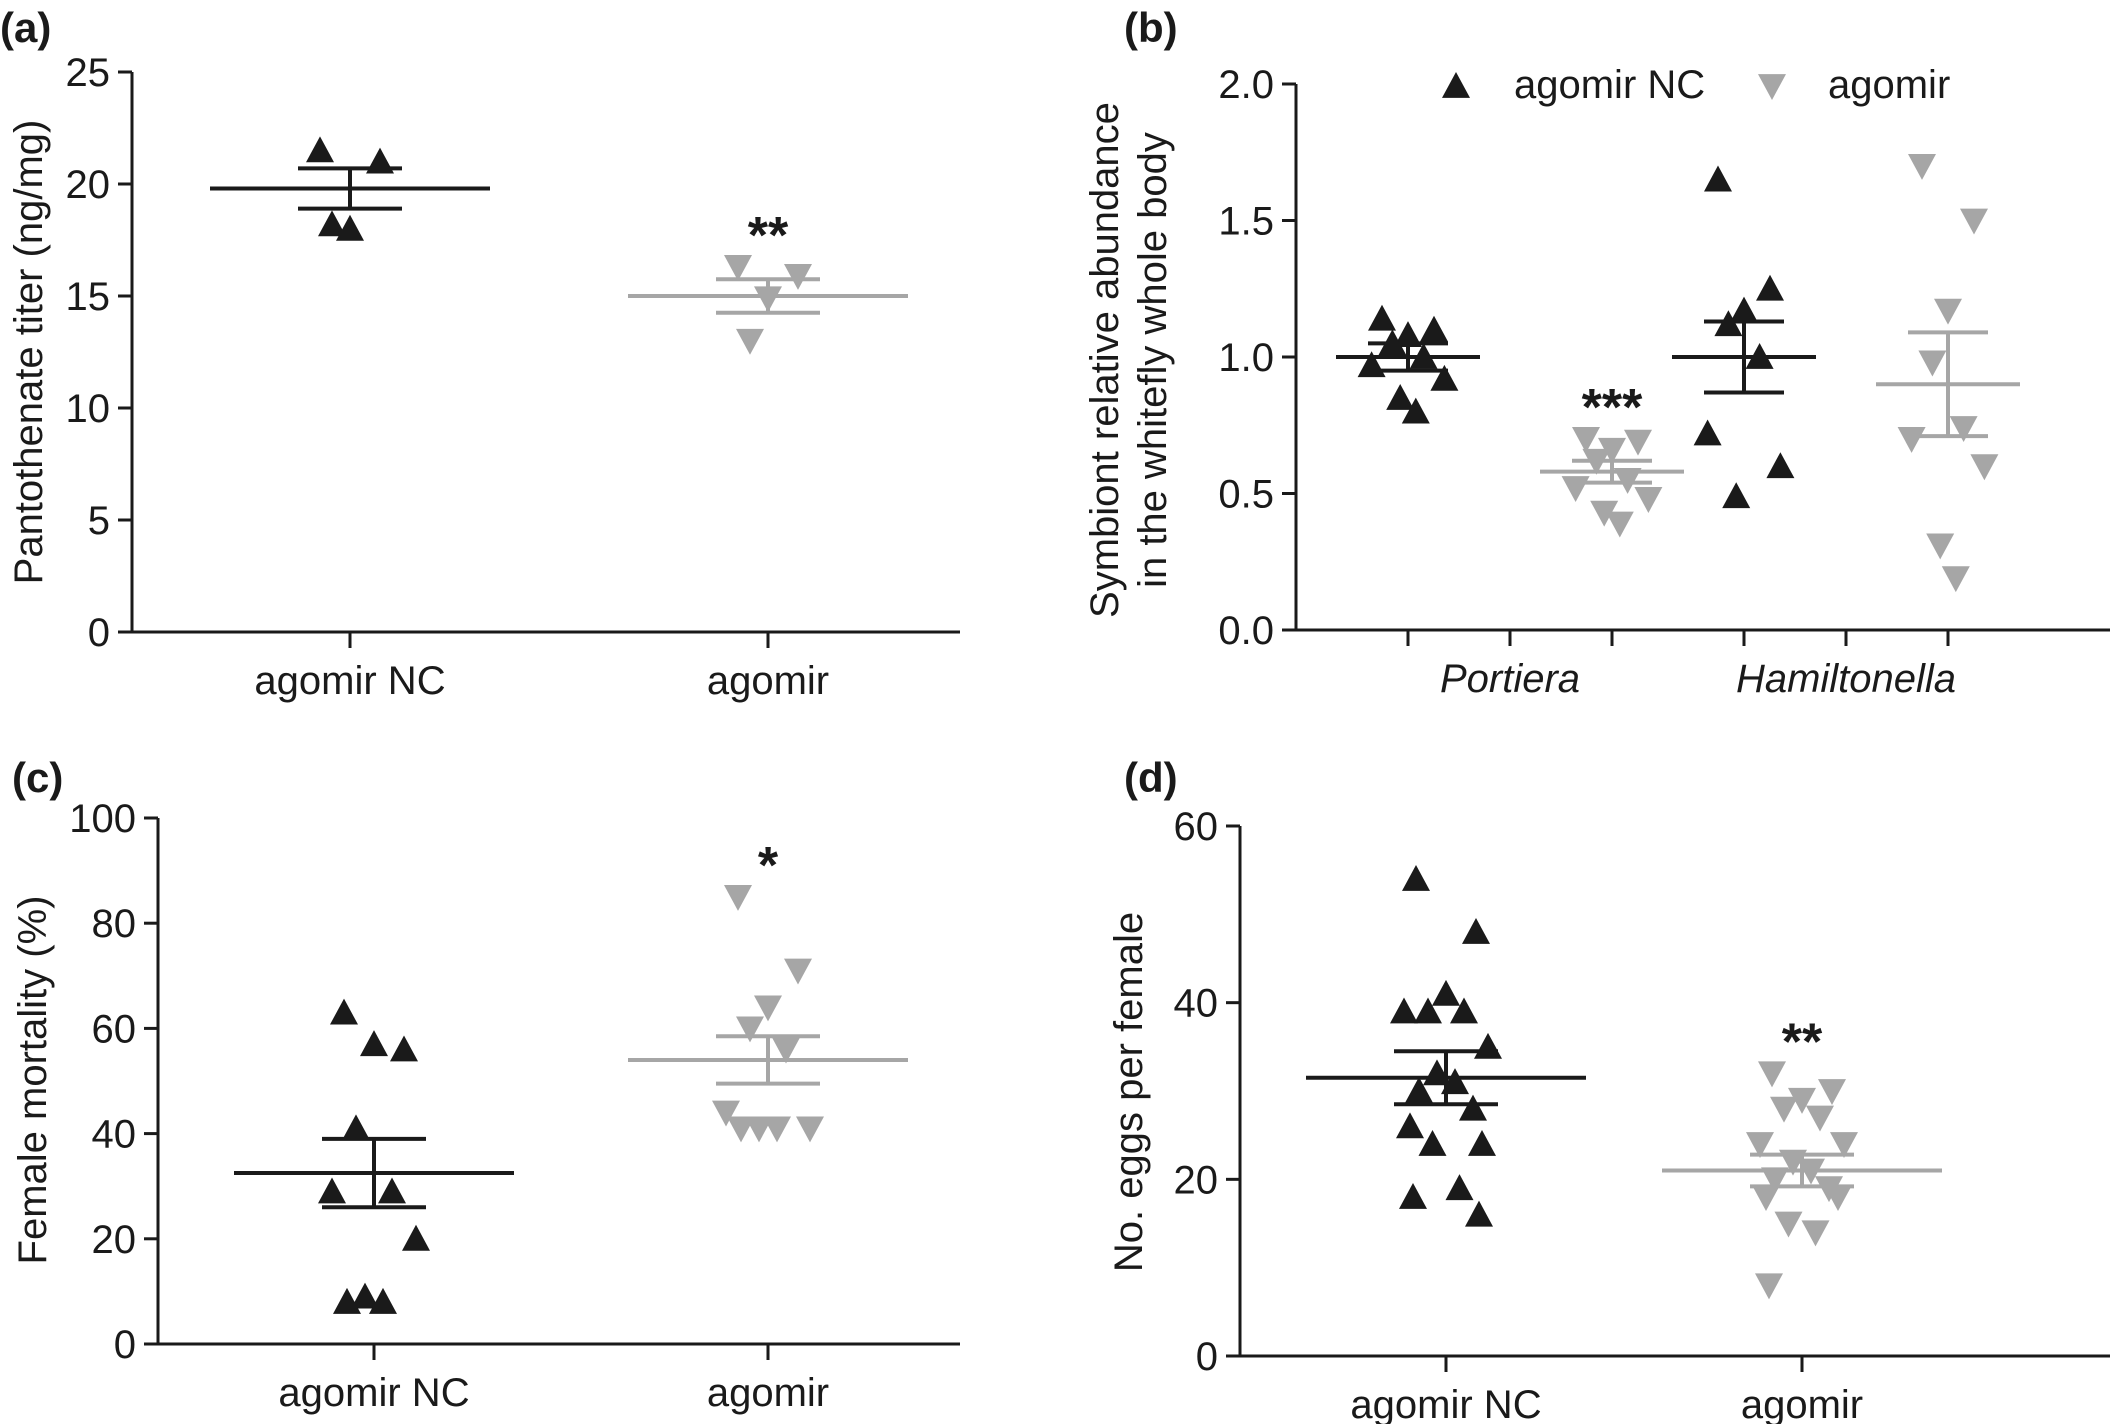 The height and width of the screenshot is (1424, 2128). What do you see at coordinates (1246, 495) in the screenshot?
I see `y-tick-label: 0.5` at bounding box center [1246, 495].